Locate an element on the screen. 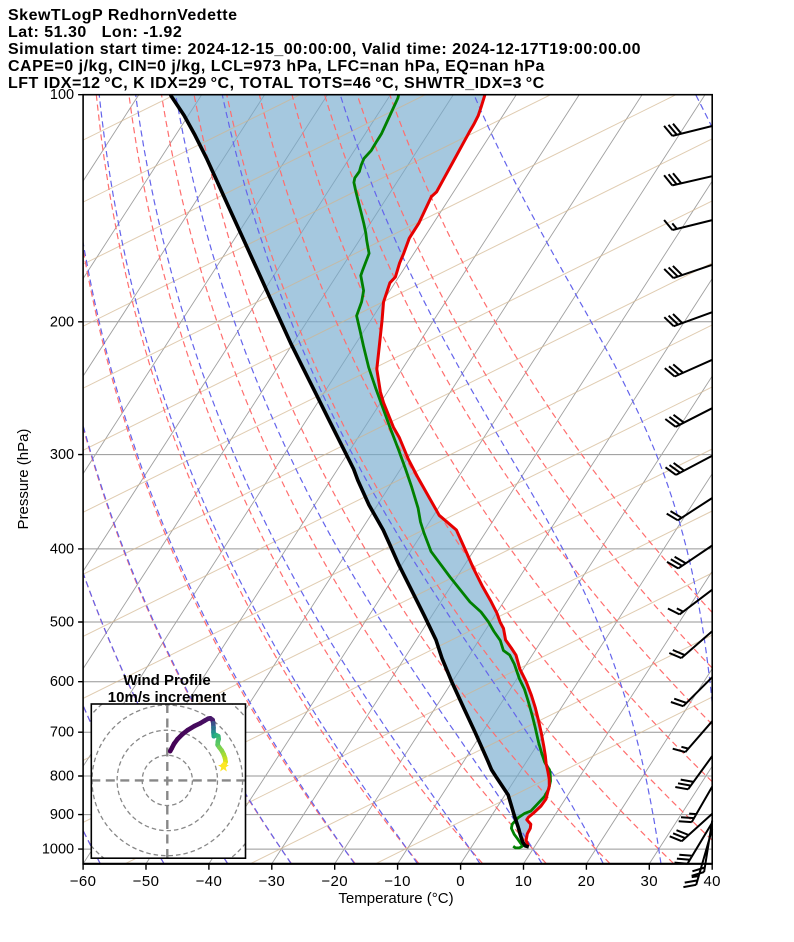  svg-text: −60 is located at coordinates (83, 881).